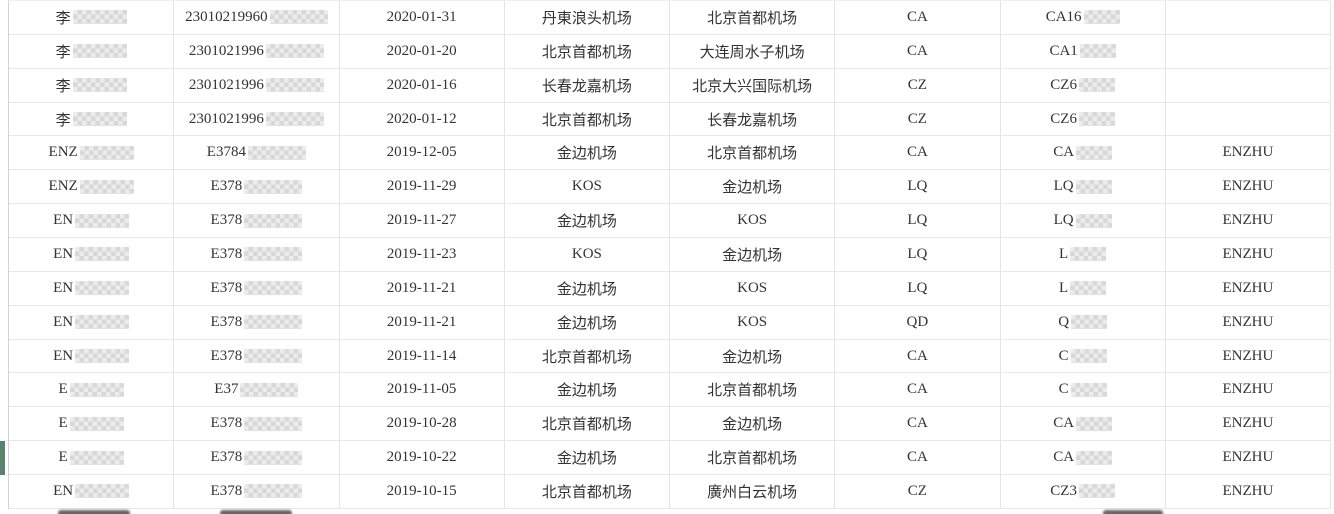  What do you see at coordinates (422, 390) in the screenshot?
I see `cell-flight-date: 2019-11-05` at bounding box center [422, 390].